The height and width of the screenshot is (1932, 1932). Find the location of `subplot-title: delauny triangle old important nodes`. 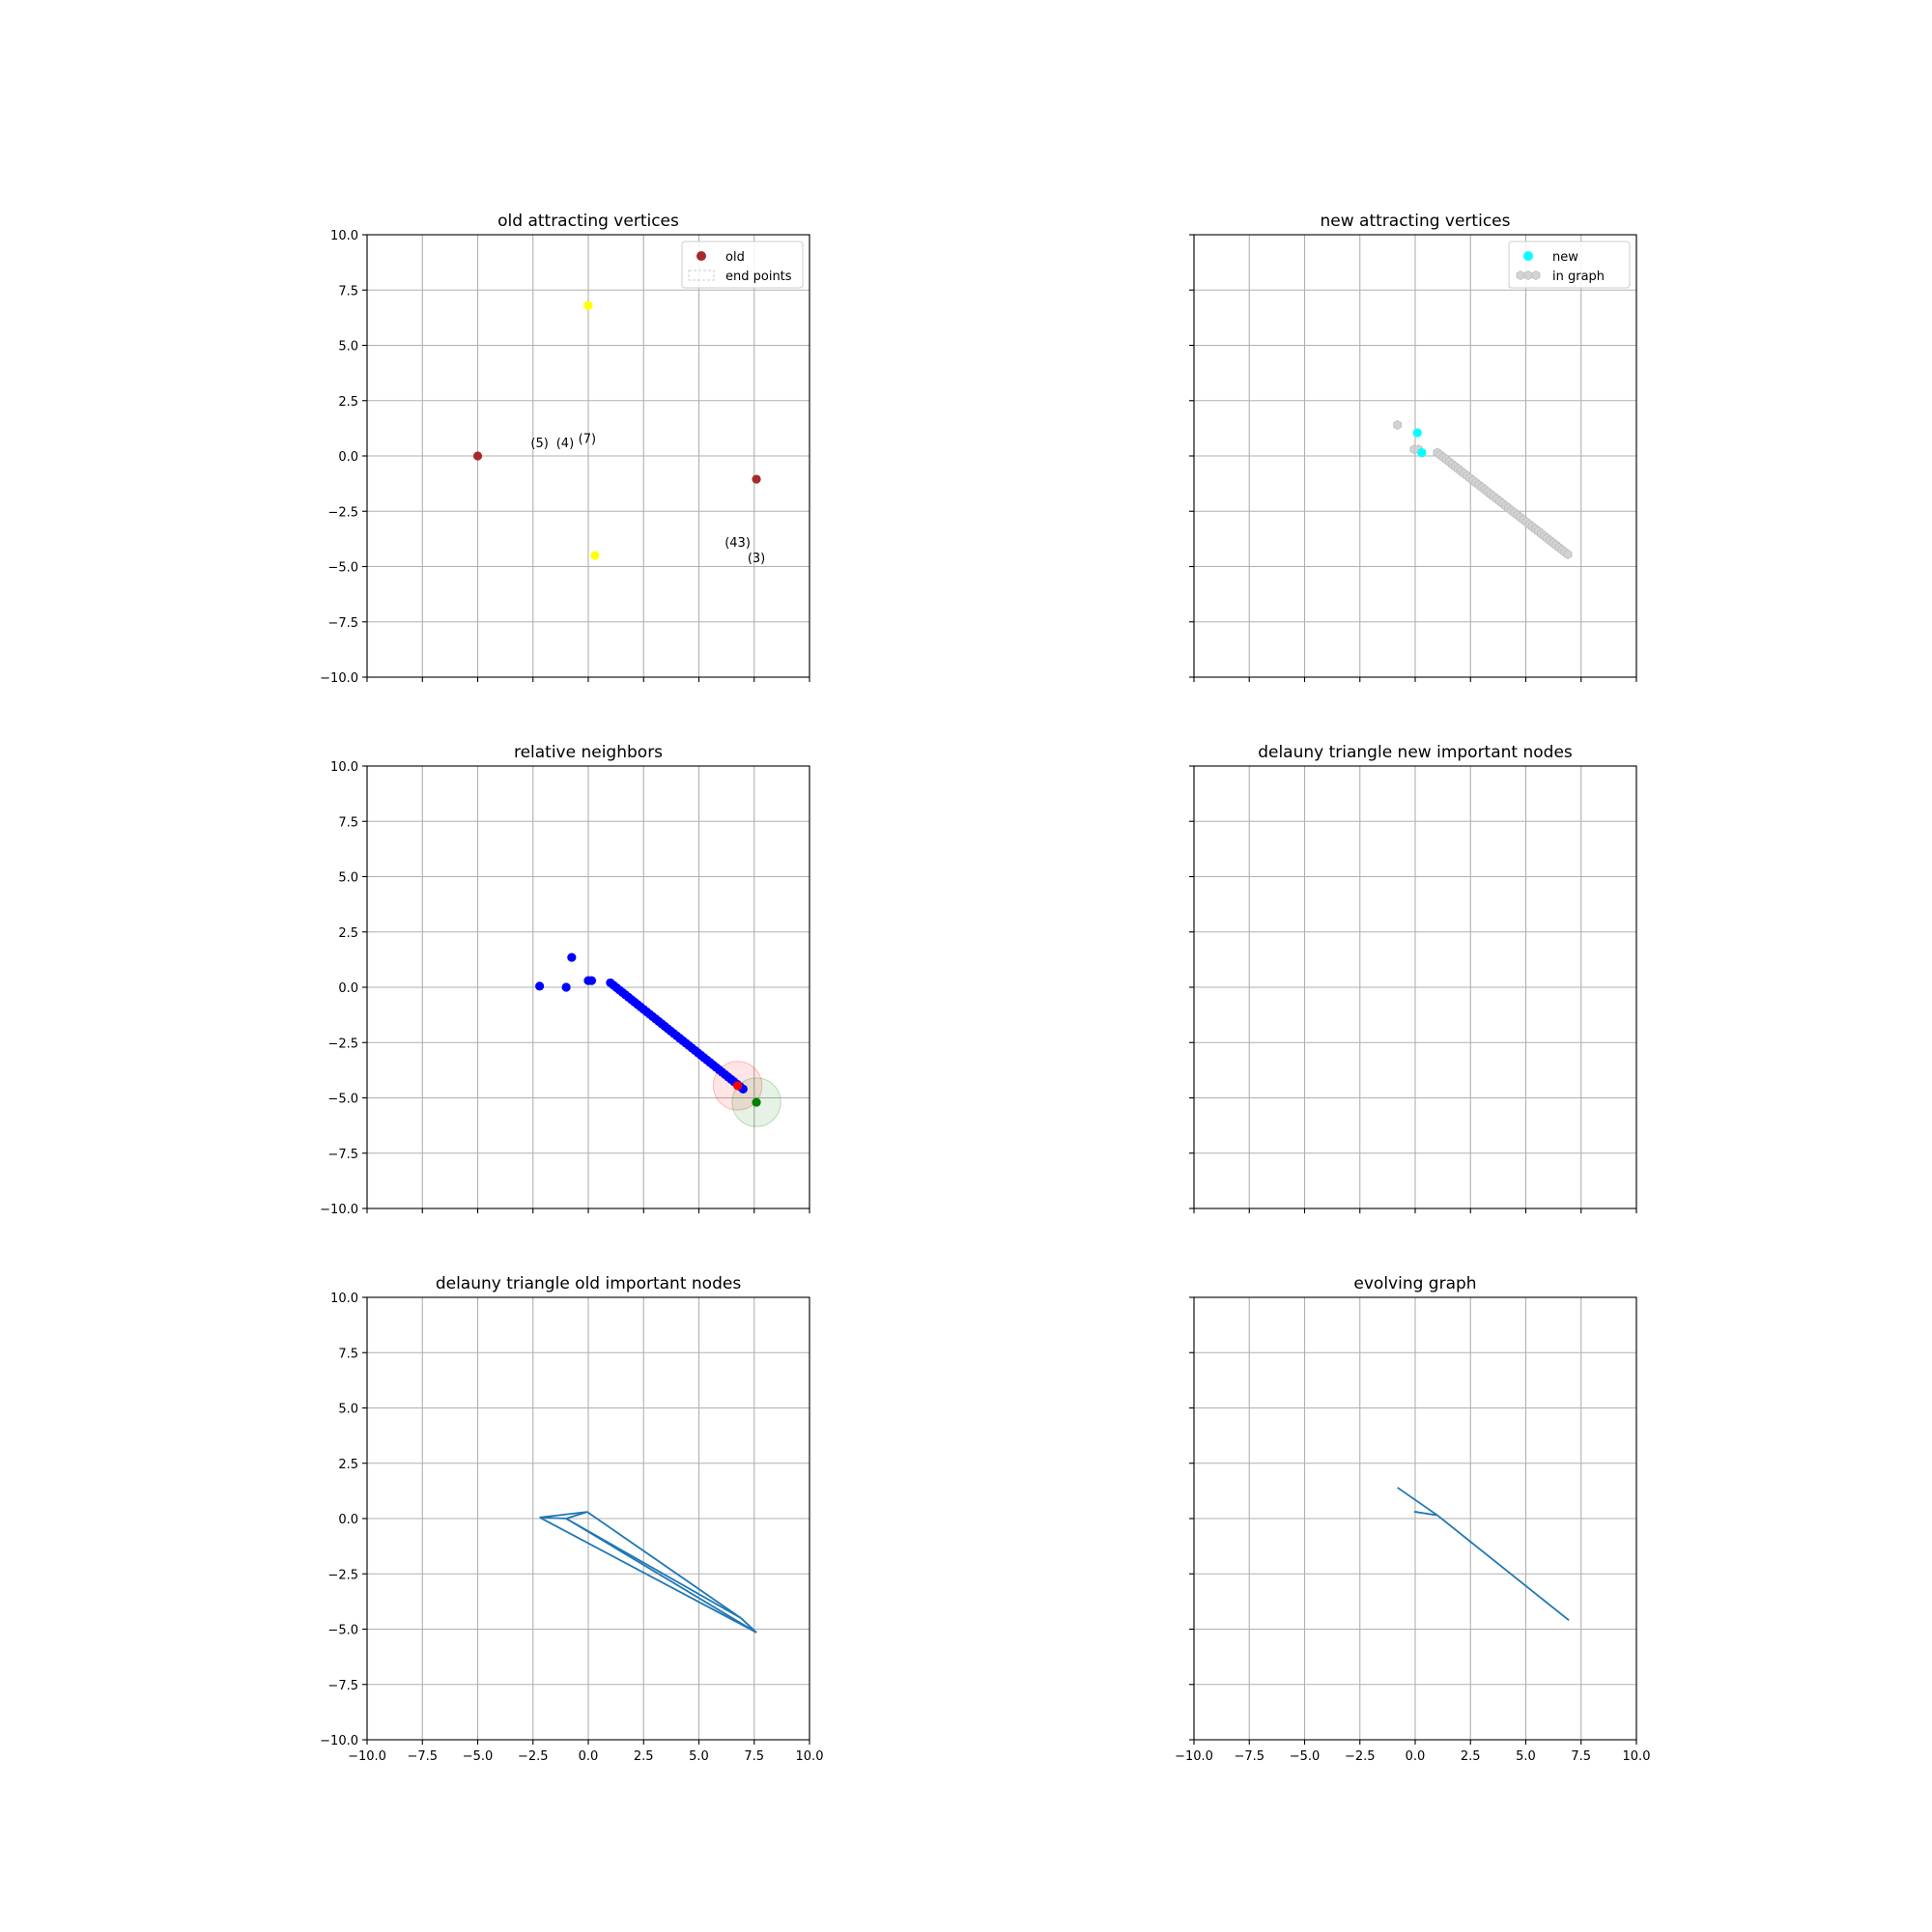

subplot-title: delauny triangle old important nodes is located at coordinates (588, 1283).